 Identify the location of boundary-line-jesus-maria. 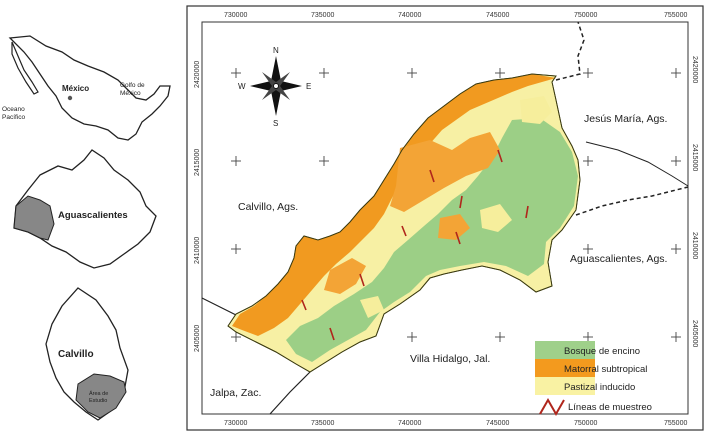
(637, 164).